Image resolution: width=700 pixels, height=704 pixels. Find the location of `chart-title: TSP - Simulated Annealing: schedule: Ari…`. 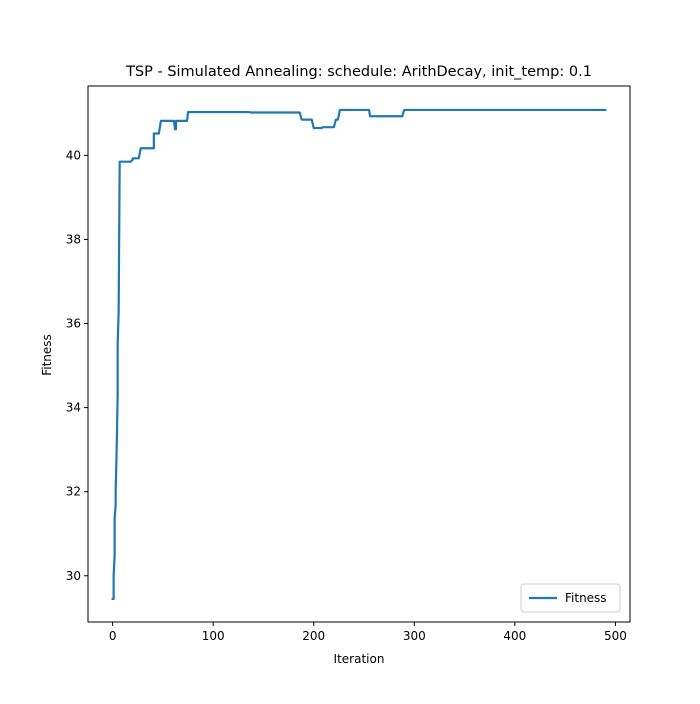

chart-title: TSP - Simulated Annealing: schedule: Ari… is located at coordinates (358, 72).